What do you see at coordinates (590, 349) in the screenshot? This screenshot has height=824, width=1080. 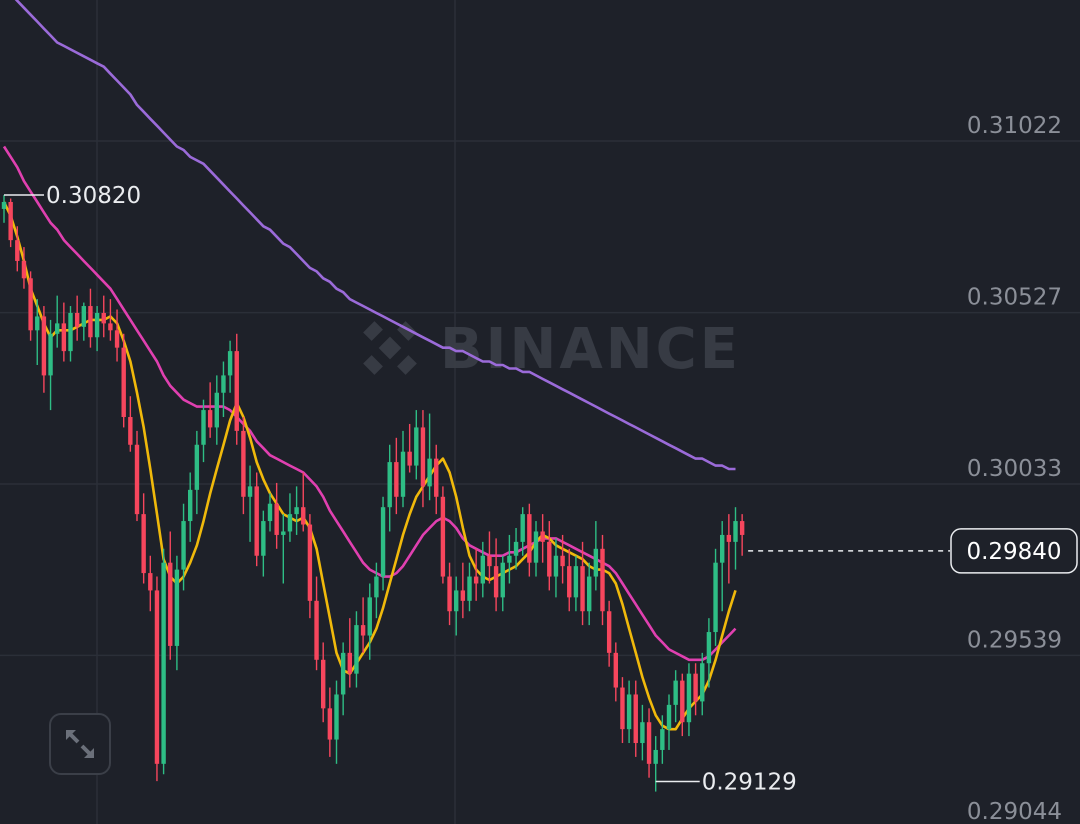 I see `watermark-text: BINANCE` at bounding box center [590, 349].